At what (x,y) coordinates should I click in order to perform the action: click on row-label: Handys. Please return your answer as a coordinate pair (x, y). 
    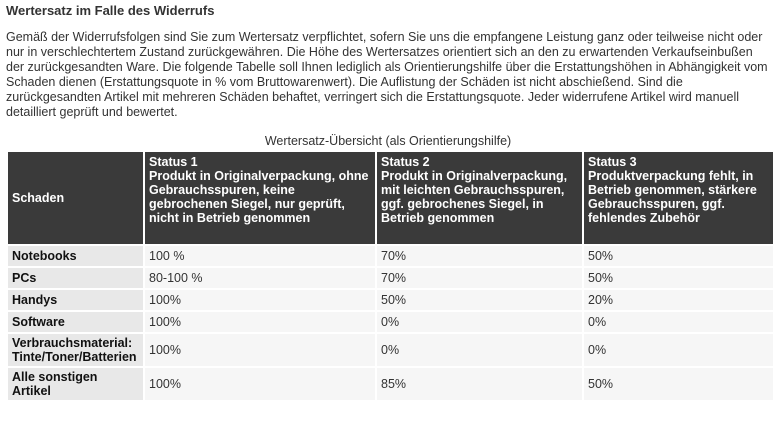
    Looking at the image, I should click on (75, 300).